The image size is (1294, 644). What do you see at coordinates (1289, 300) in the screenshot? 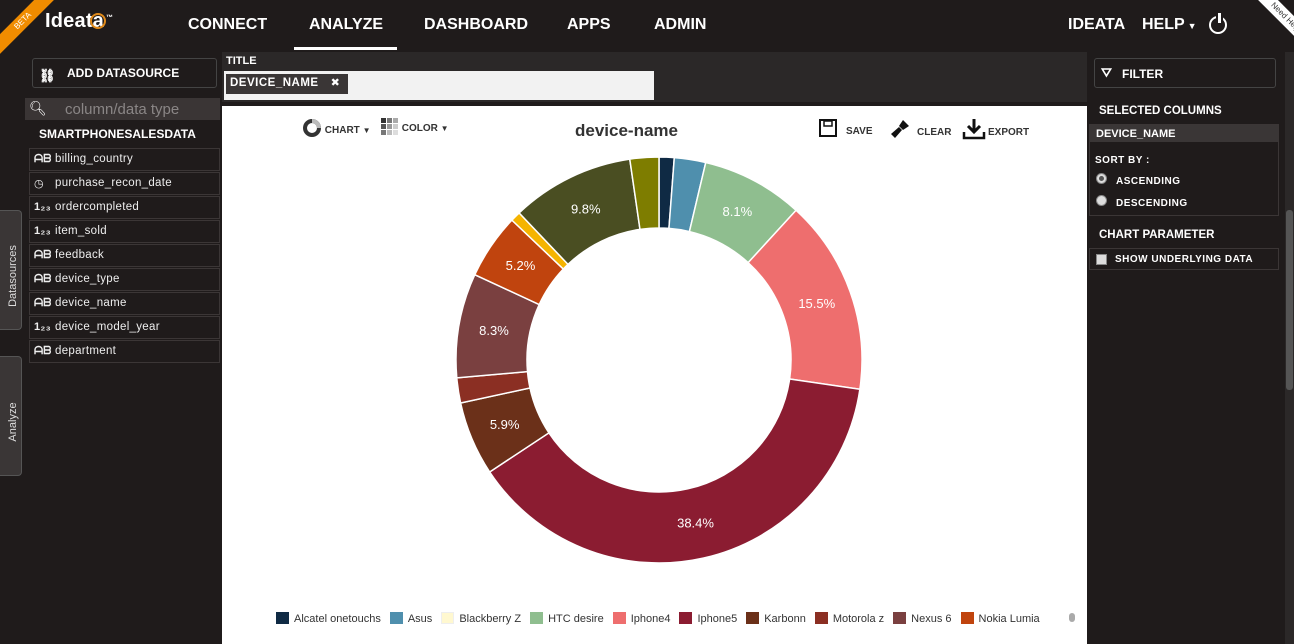
I see `scrollbar-thumb` at bounding box center [1289, 300].